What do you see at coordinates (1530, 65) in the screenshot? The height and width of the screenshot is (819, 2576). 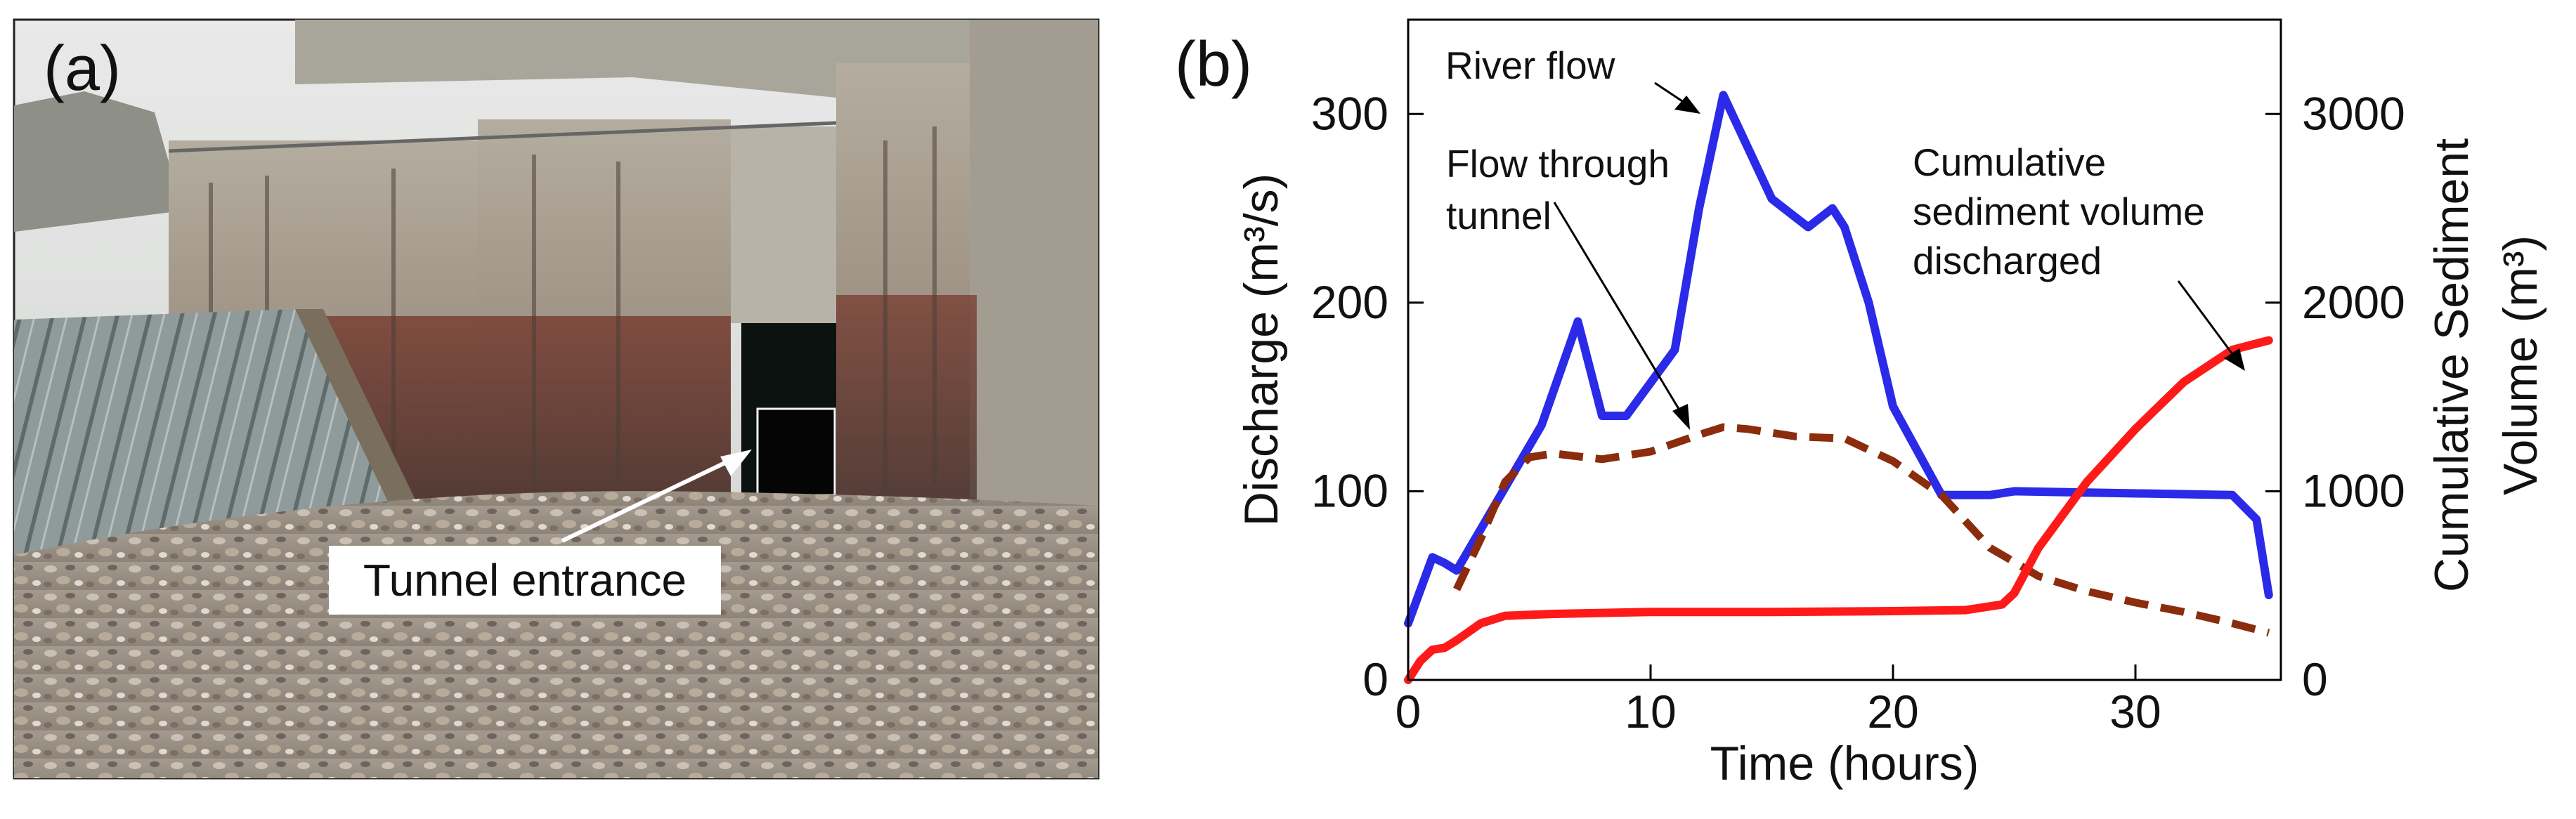 I see `annotation-river-flow-text: River flow` at bounding box center [1530, 65].